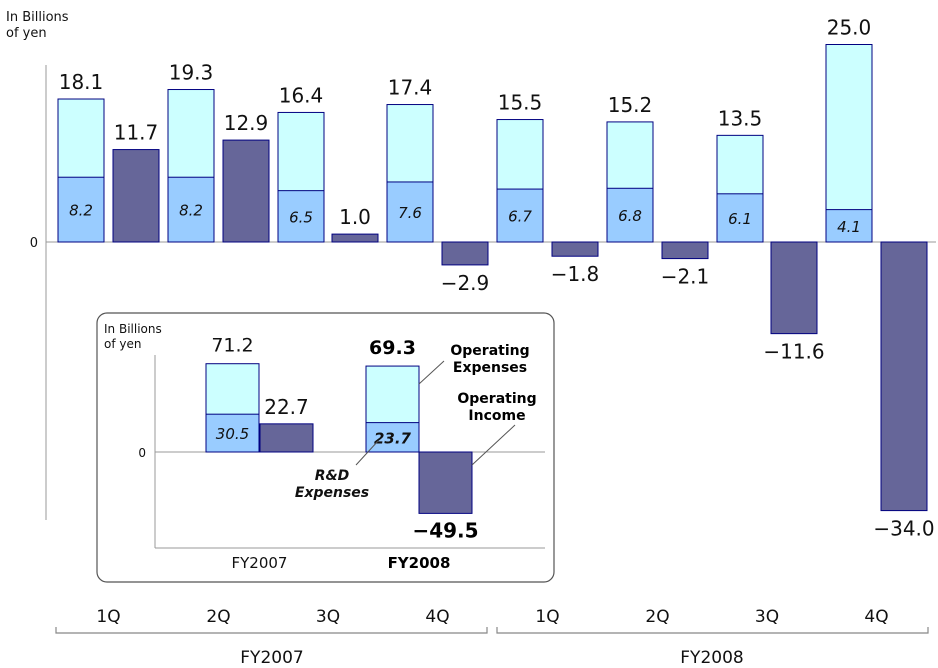 The width and height of the screenshot is (938, 668). Describe the element at coordinates (122, 344) in the screenshot. I see `inset-y-title-line2: of yen` at that location.